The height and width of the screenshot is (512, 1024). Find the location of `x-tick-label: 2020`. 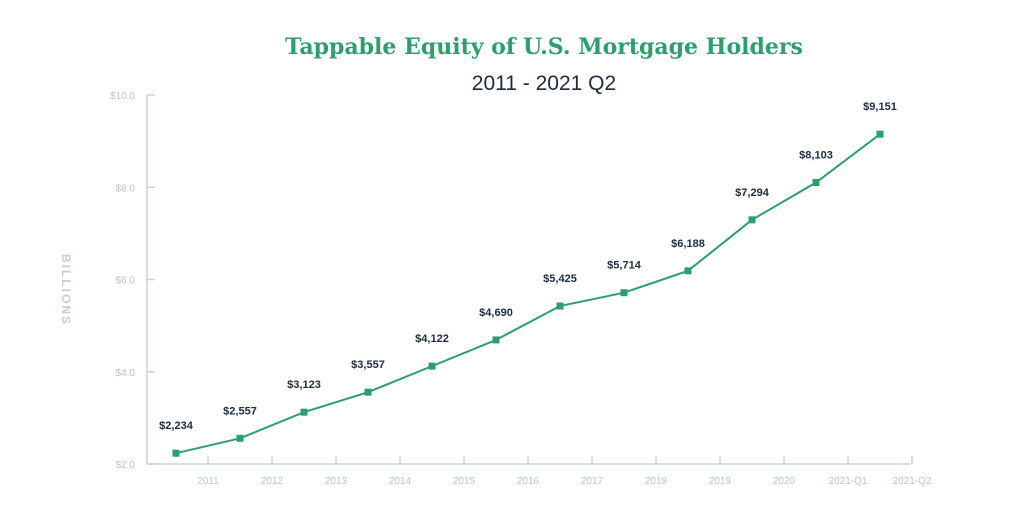

x-tick-label: 2020 is located at coordinates (784, 481).